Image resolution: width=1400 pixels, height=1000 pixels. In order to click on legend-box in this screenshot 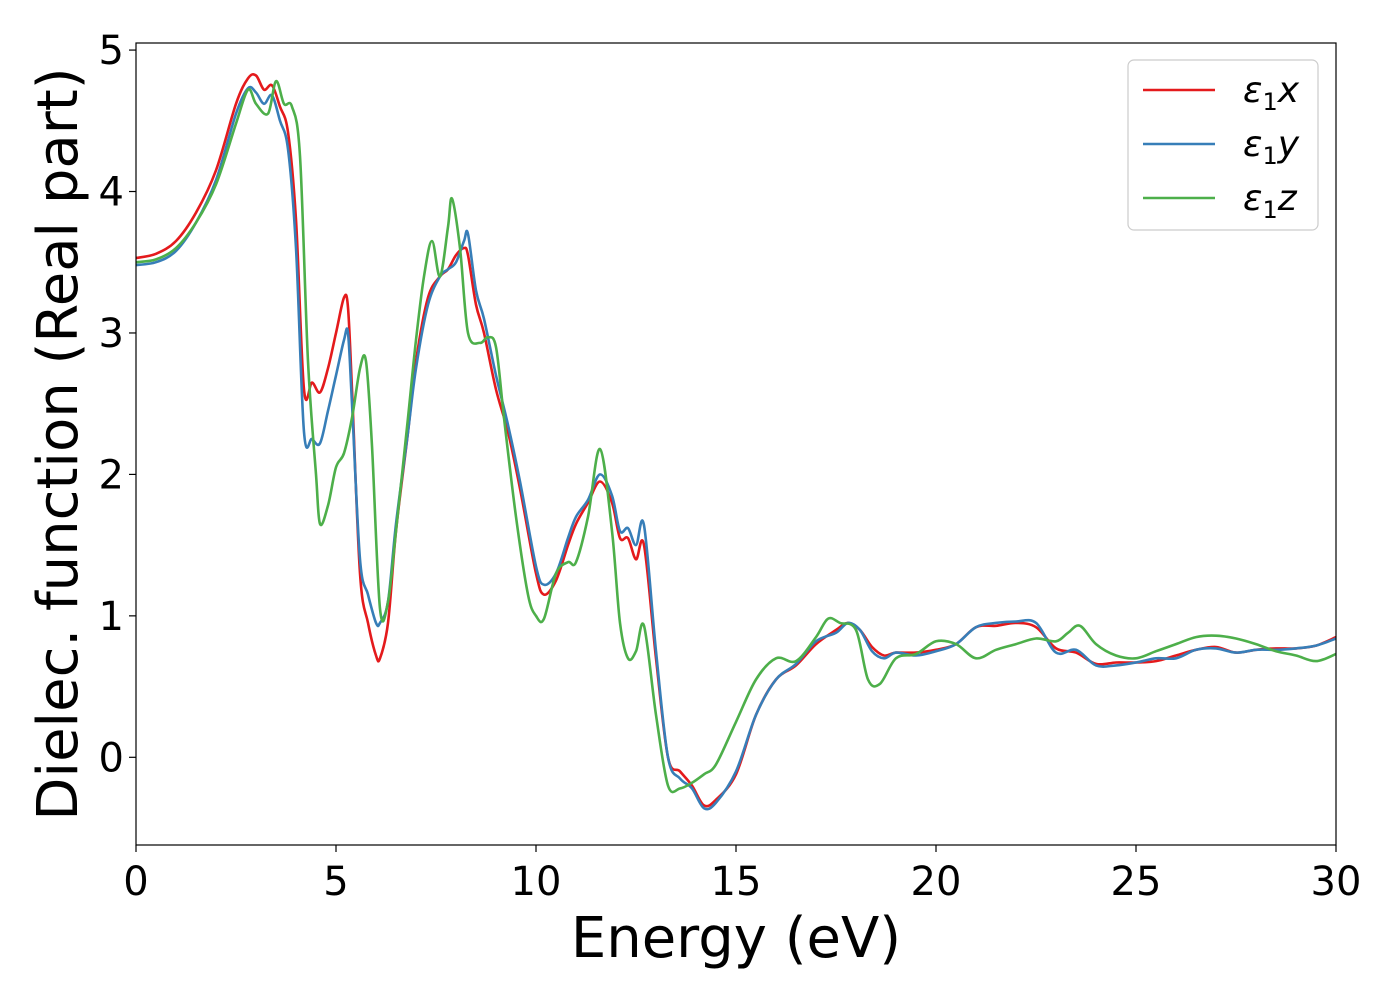, I will do `click(1223, 145)`.